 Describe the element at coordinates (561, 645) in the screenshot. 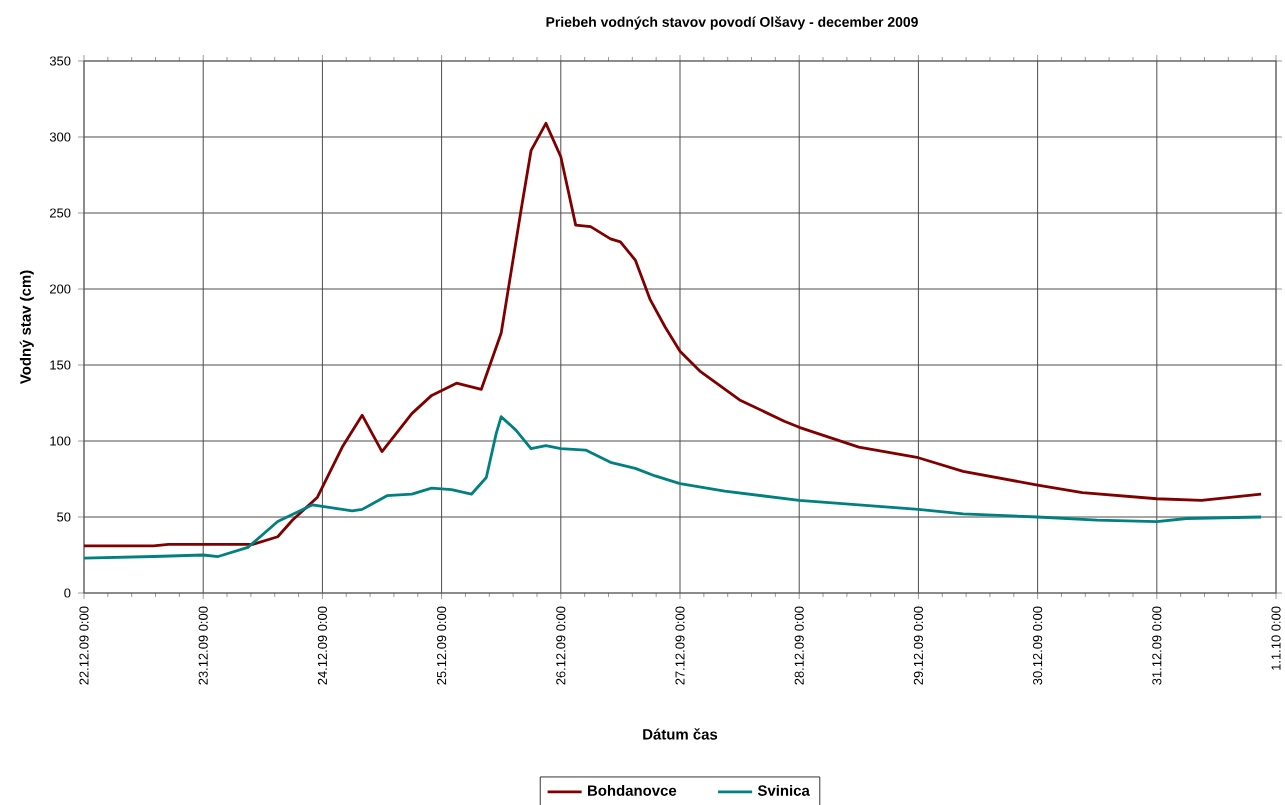

I see `x-tick-label: 26.12.09 0:00` at that location.